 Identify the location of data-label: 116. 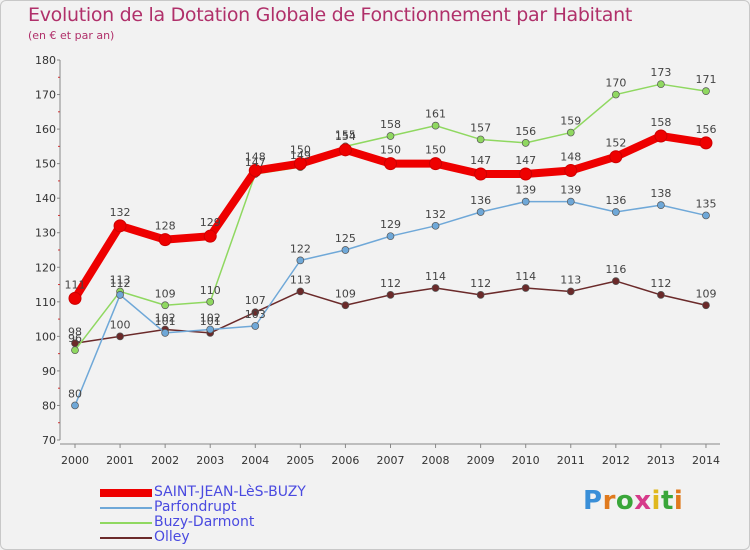
(615, 269).